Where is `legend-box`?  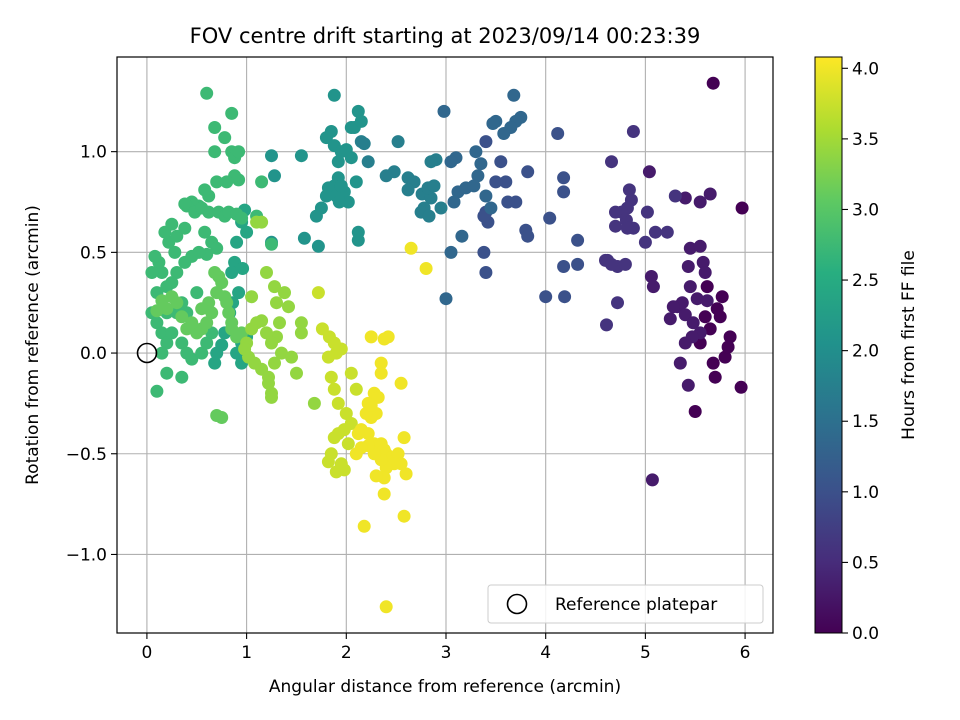
legend-box is located at coordinates (625, 604).